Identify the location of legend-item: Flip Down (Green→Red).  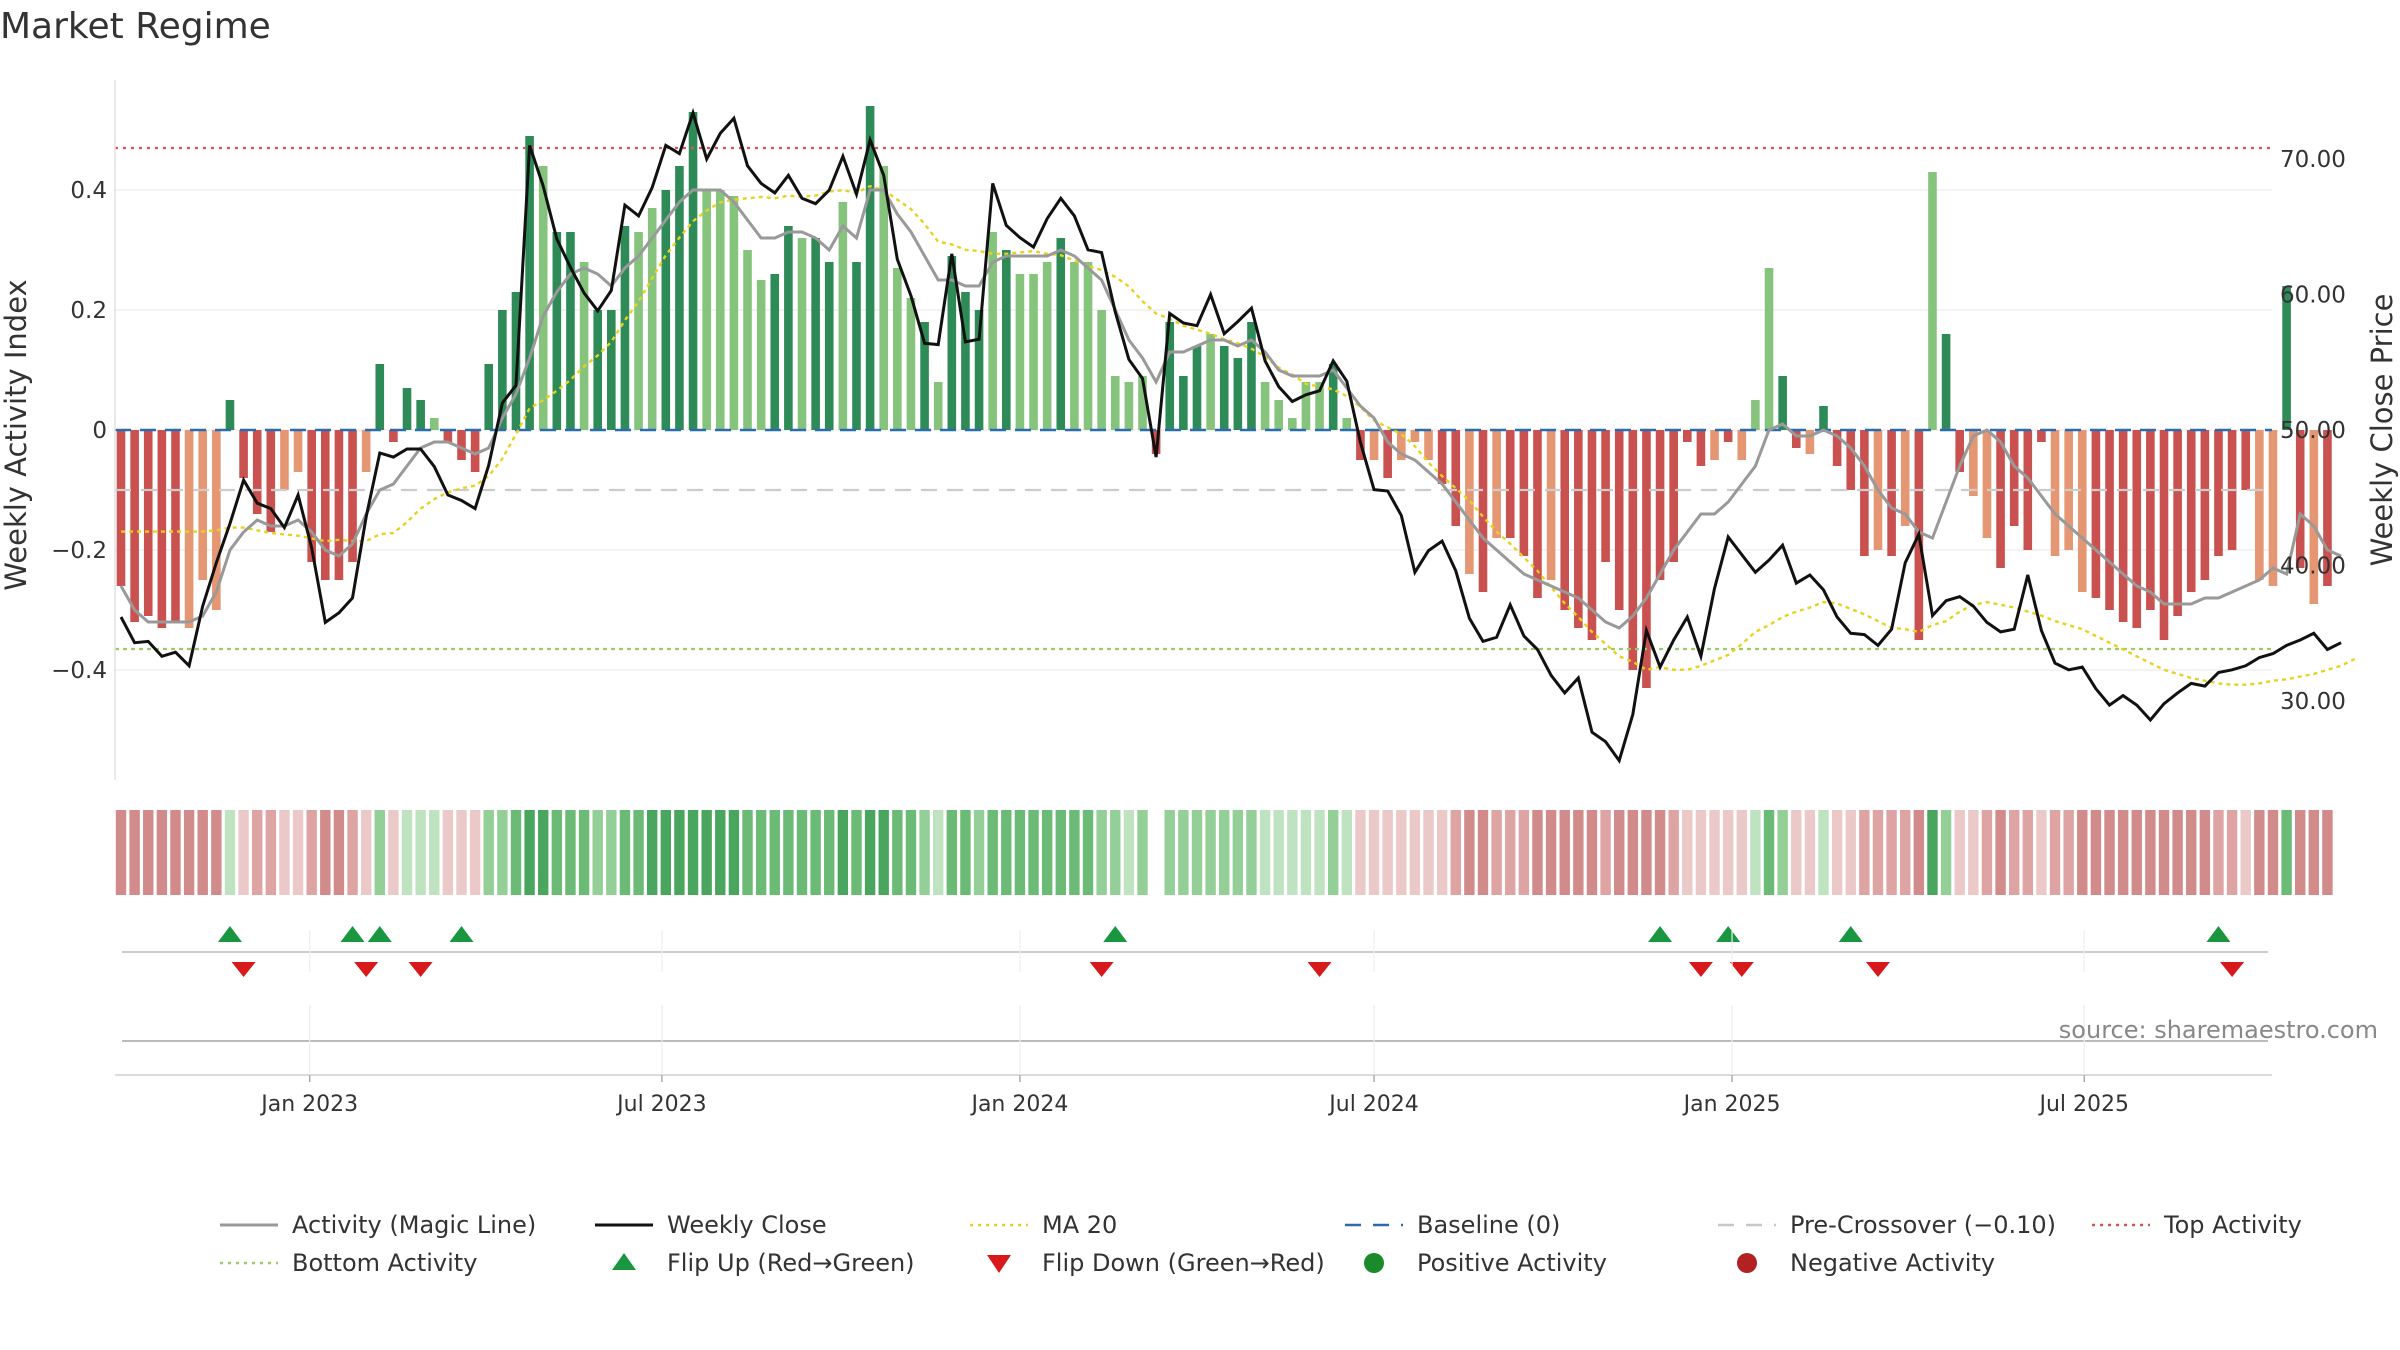
(1156, 1263).